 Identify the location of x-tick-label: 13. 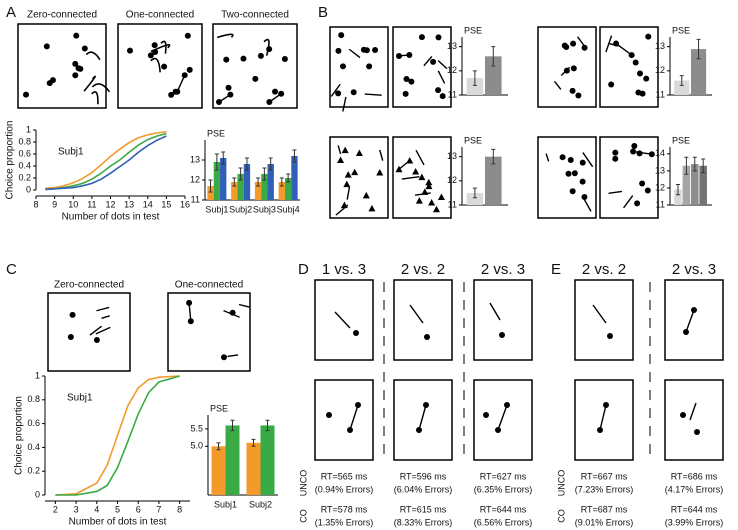
(129, 204).